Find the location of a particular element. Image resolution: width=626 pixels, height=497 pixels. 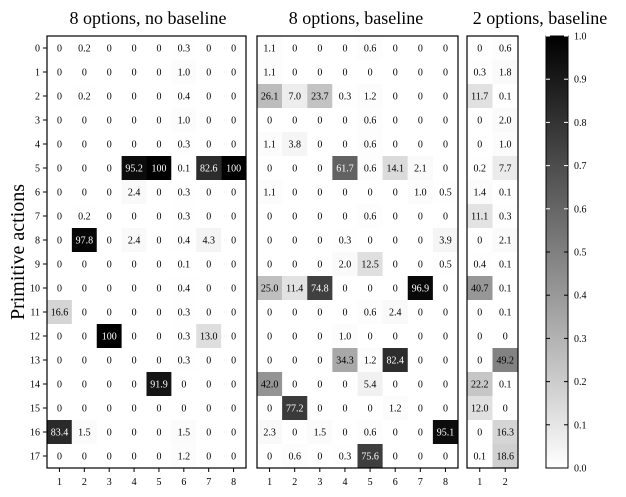

cell-value: 0.5 is located at coordinates (445, 193).